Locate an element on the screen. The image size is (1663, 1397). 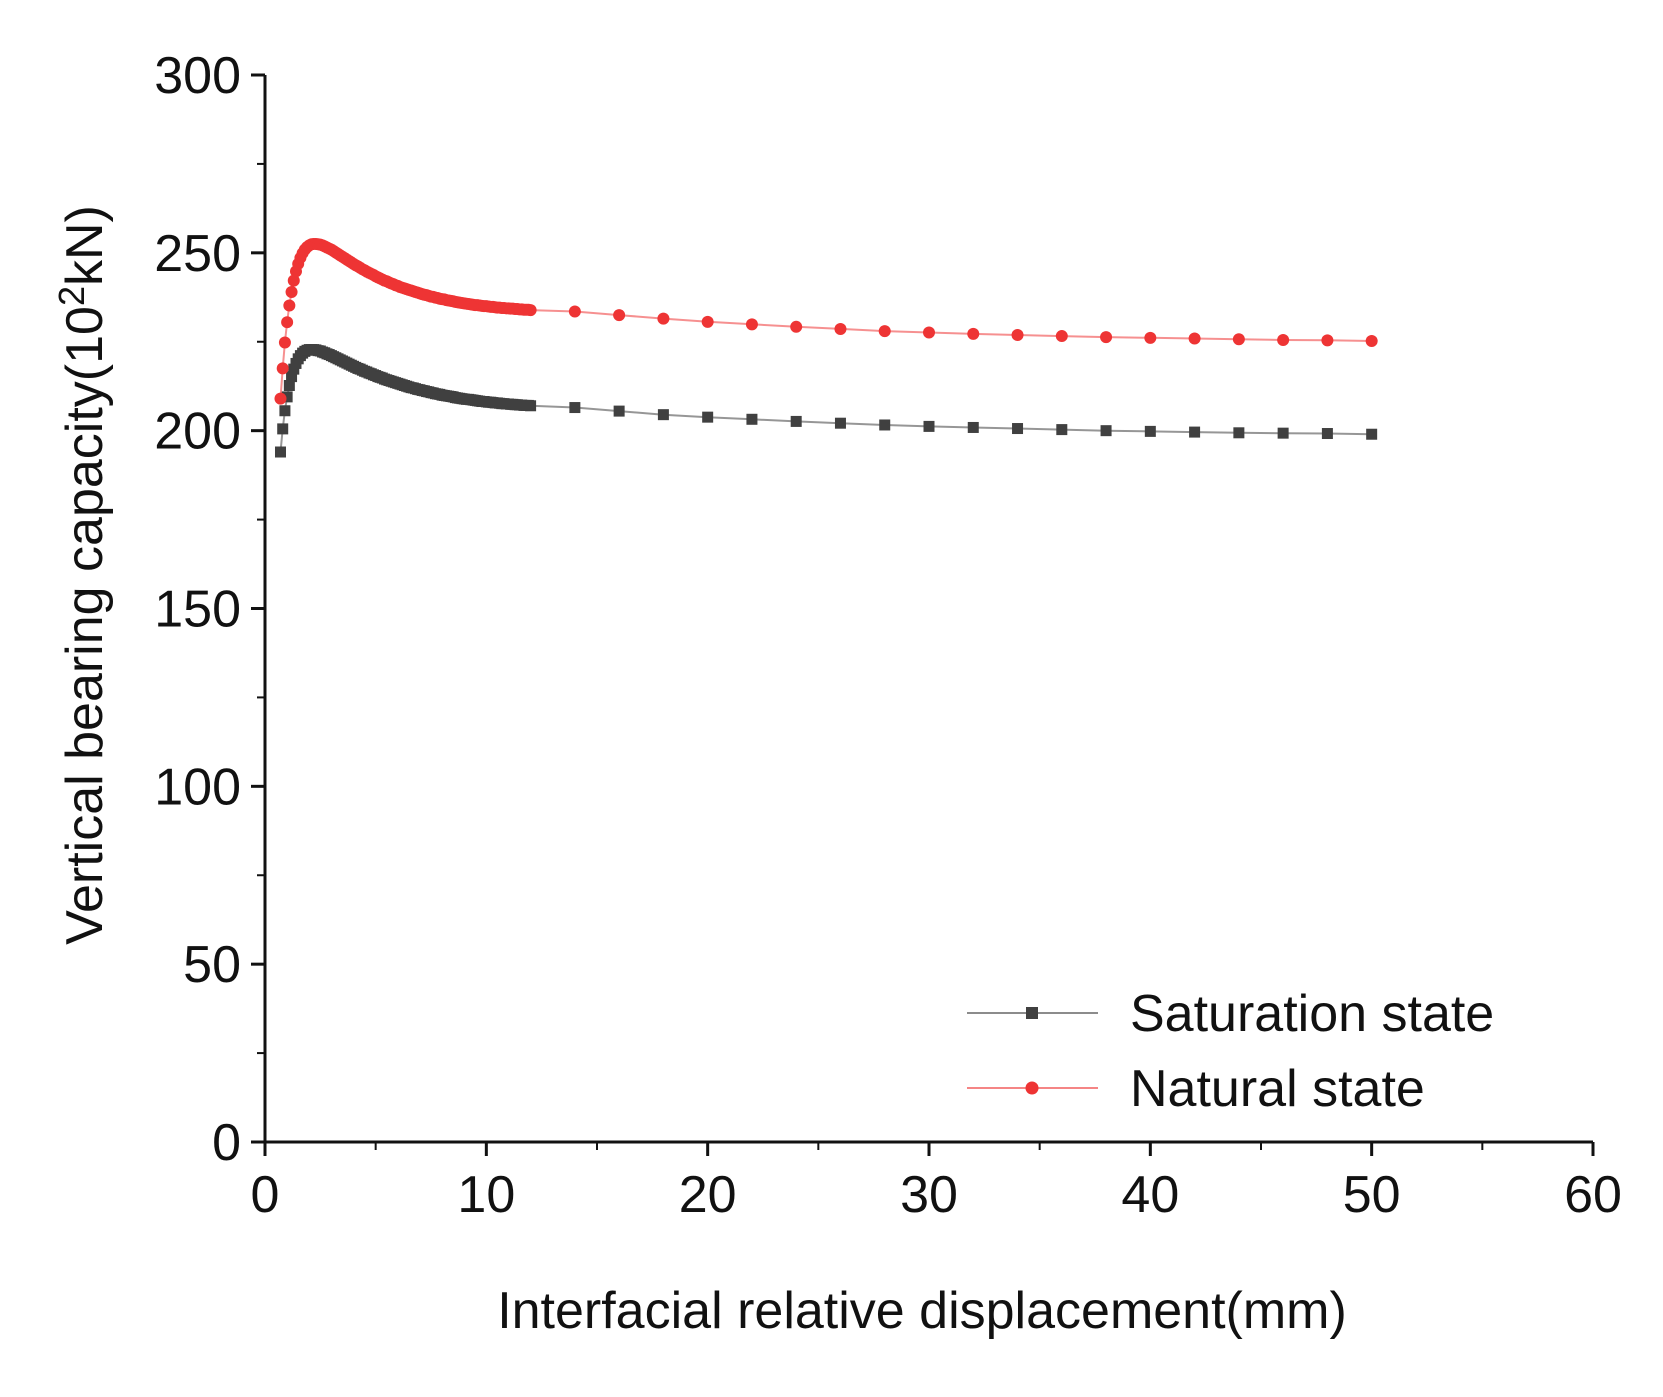
series-line is located at coordinates (825, 320).